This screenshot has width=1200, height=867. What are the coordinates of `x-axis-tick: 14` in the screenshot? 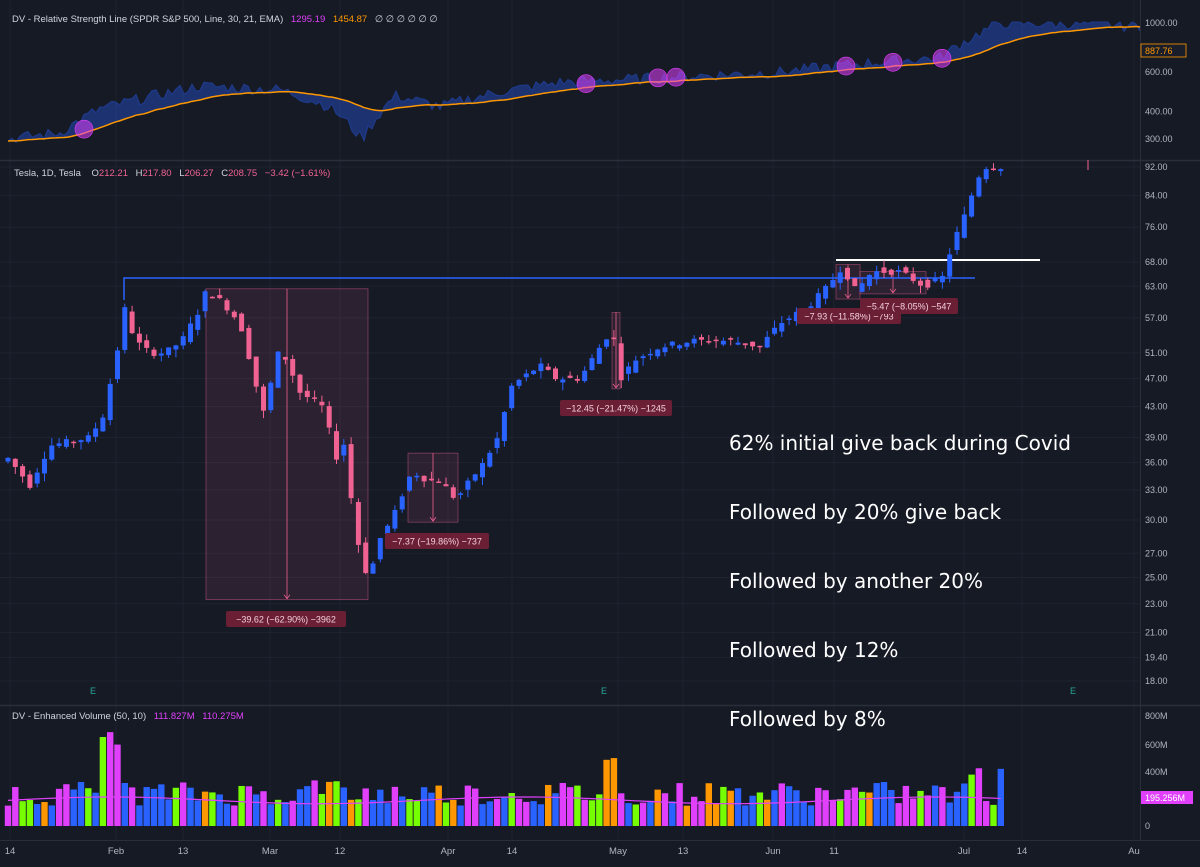 It's located at (512, 851).